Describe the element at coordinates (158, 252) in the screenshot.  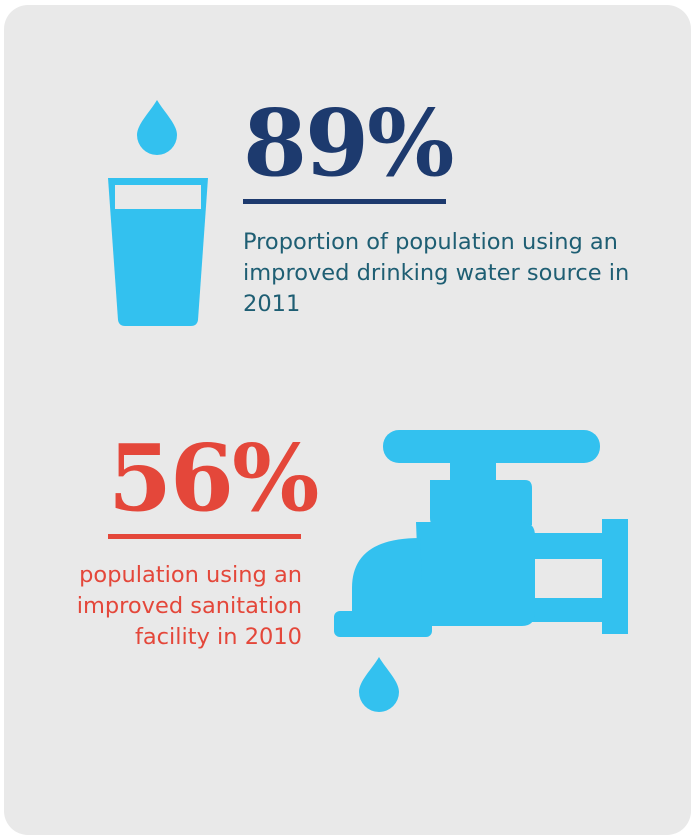
I see `water-glass-icon` at that location.